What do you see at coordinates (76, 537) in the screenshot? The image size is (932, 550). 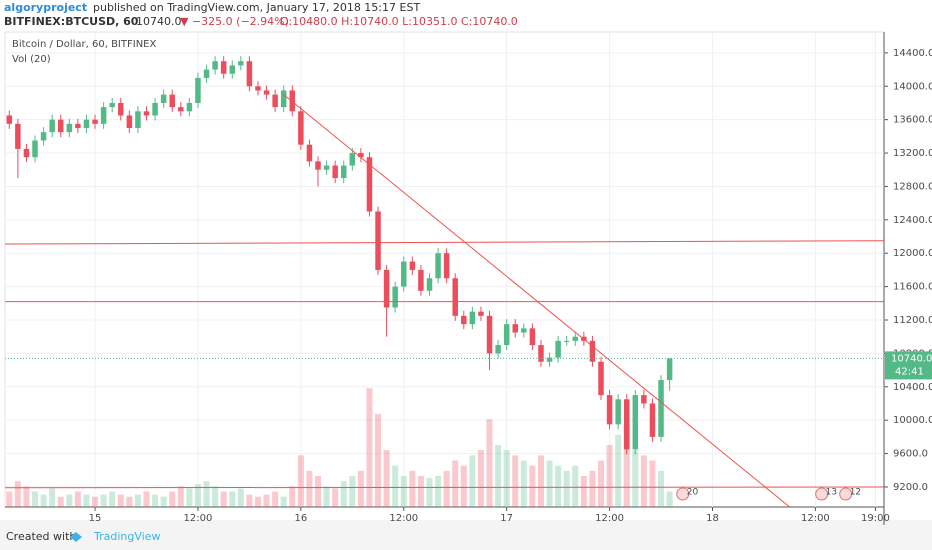 I see `tv-logo` at bounding box center [76, 537].